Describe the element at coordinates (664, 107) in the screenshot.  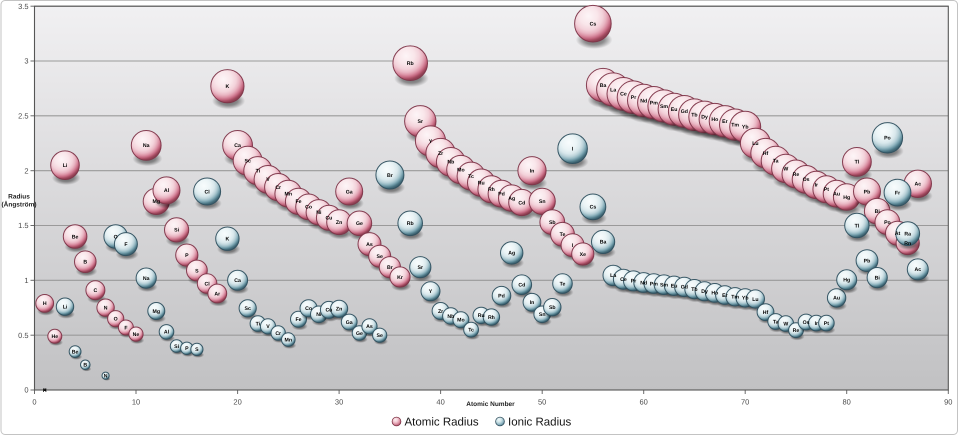
I see `svg-text: Sm` at that location.